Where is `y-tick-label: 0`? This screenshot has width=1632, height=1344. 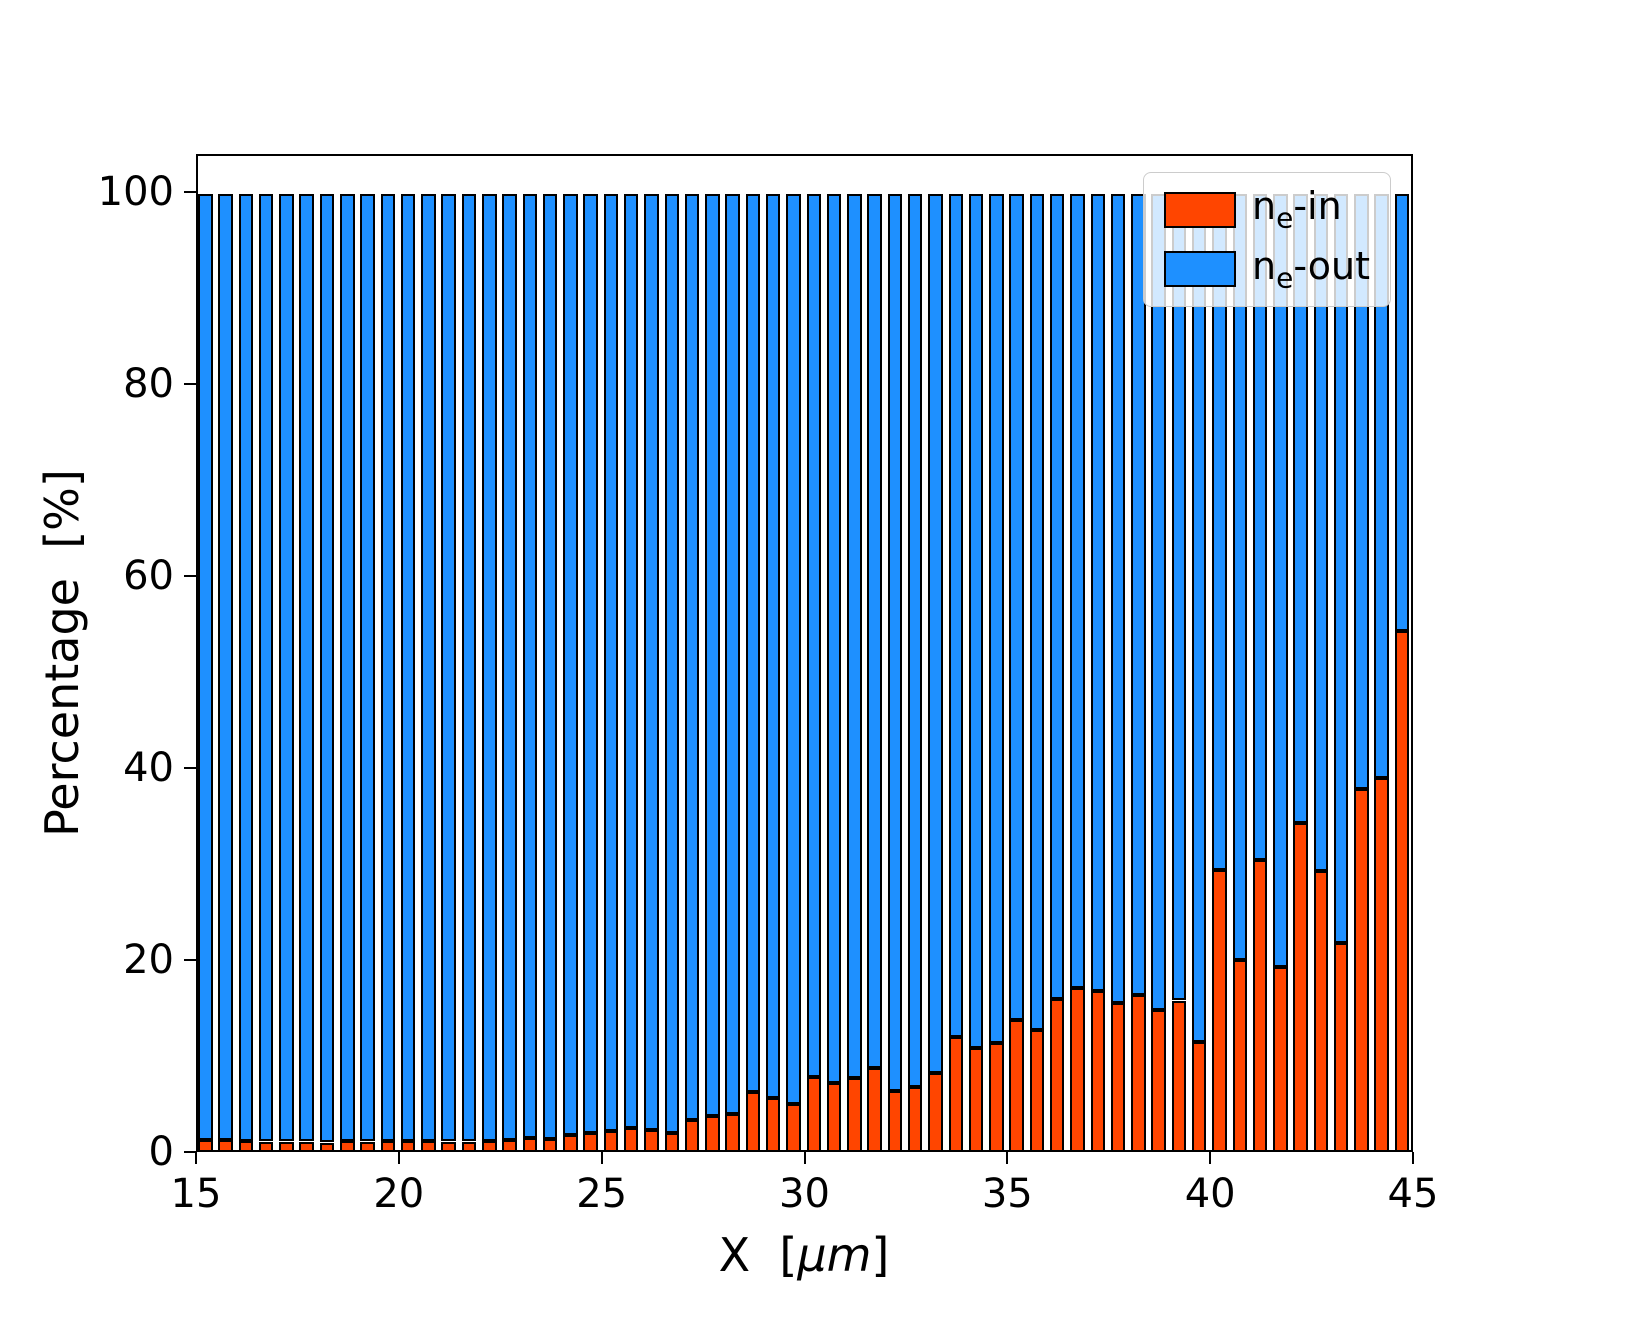 y-tick-label: 0 is located at coordinates (161, 1152).